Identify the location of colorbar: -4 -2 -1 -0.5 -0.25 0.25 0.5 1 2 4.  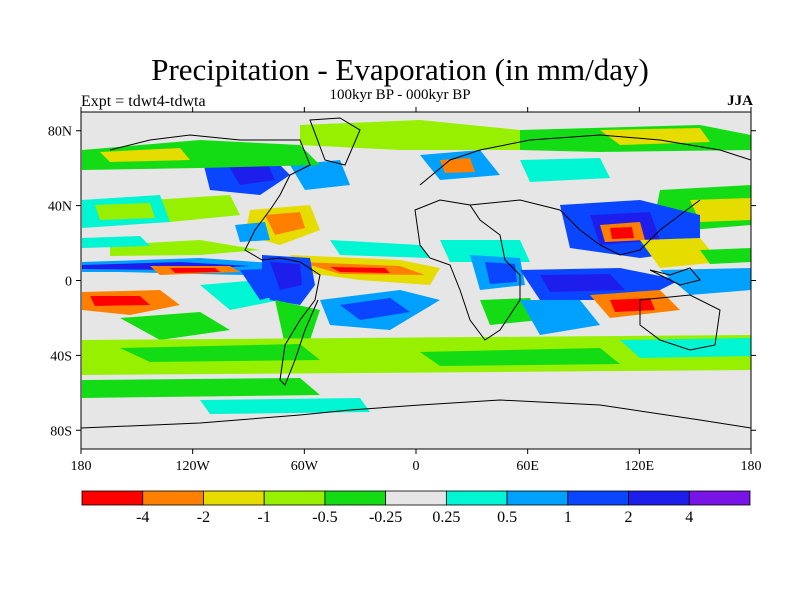
(416, 508).